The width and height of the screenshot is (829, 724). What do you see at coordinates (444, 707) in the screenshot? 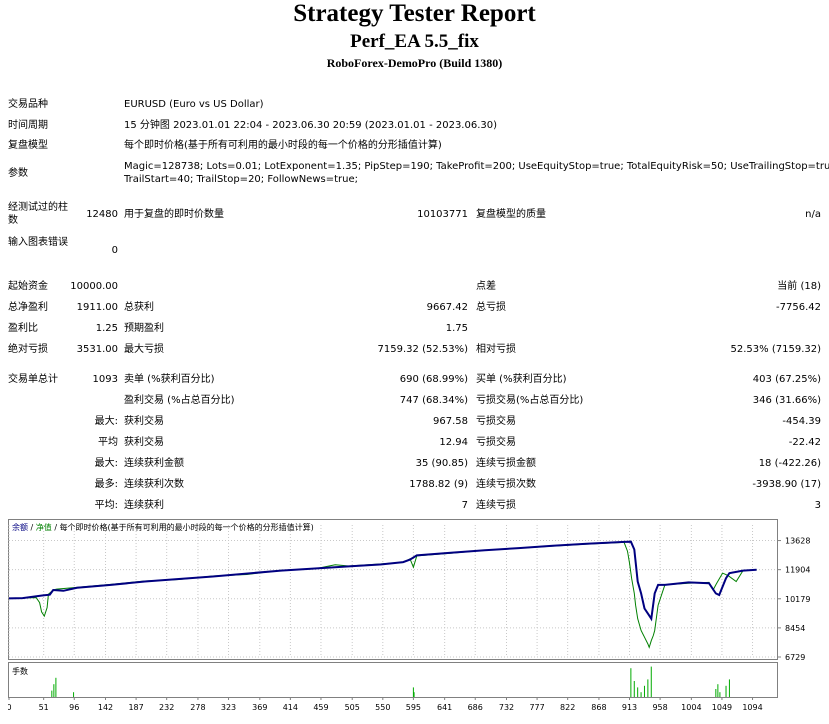
I see `x-tick-label: 641` at bounding box center [444, 707].